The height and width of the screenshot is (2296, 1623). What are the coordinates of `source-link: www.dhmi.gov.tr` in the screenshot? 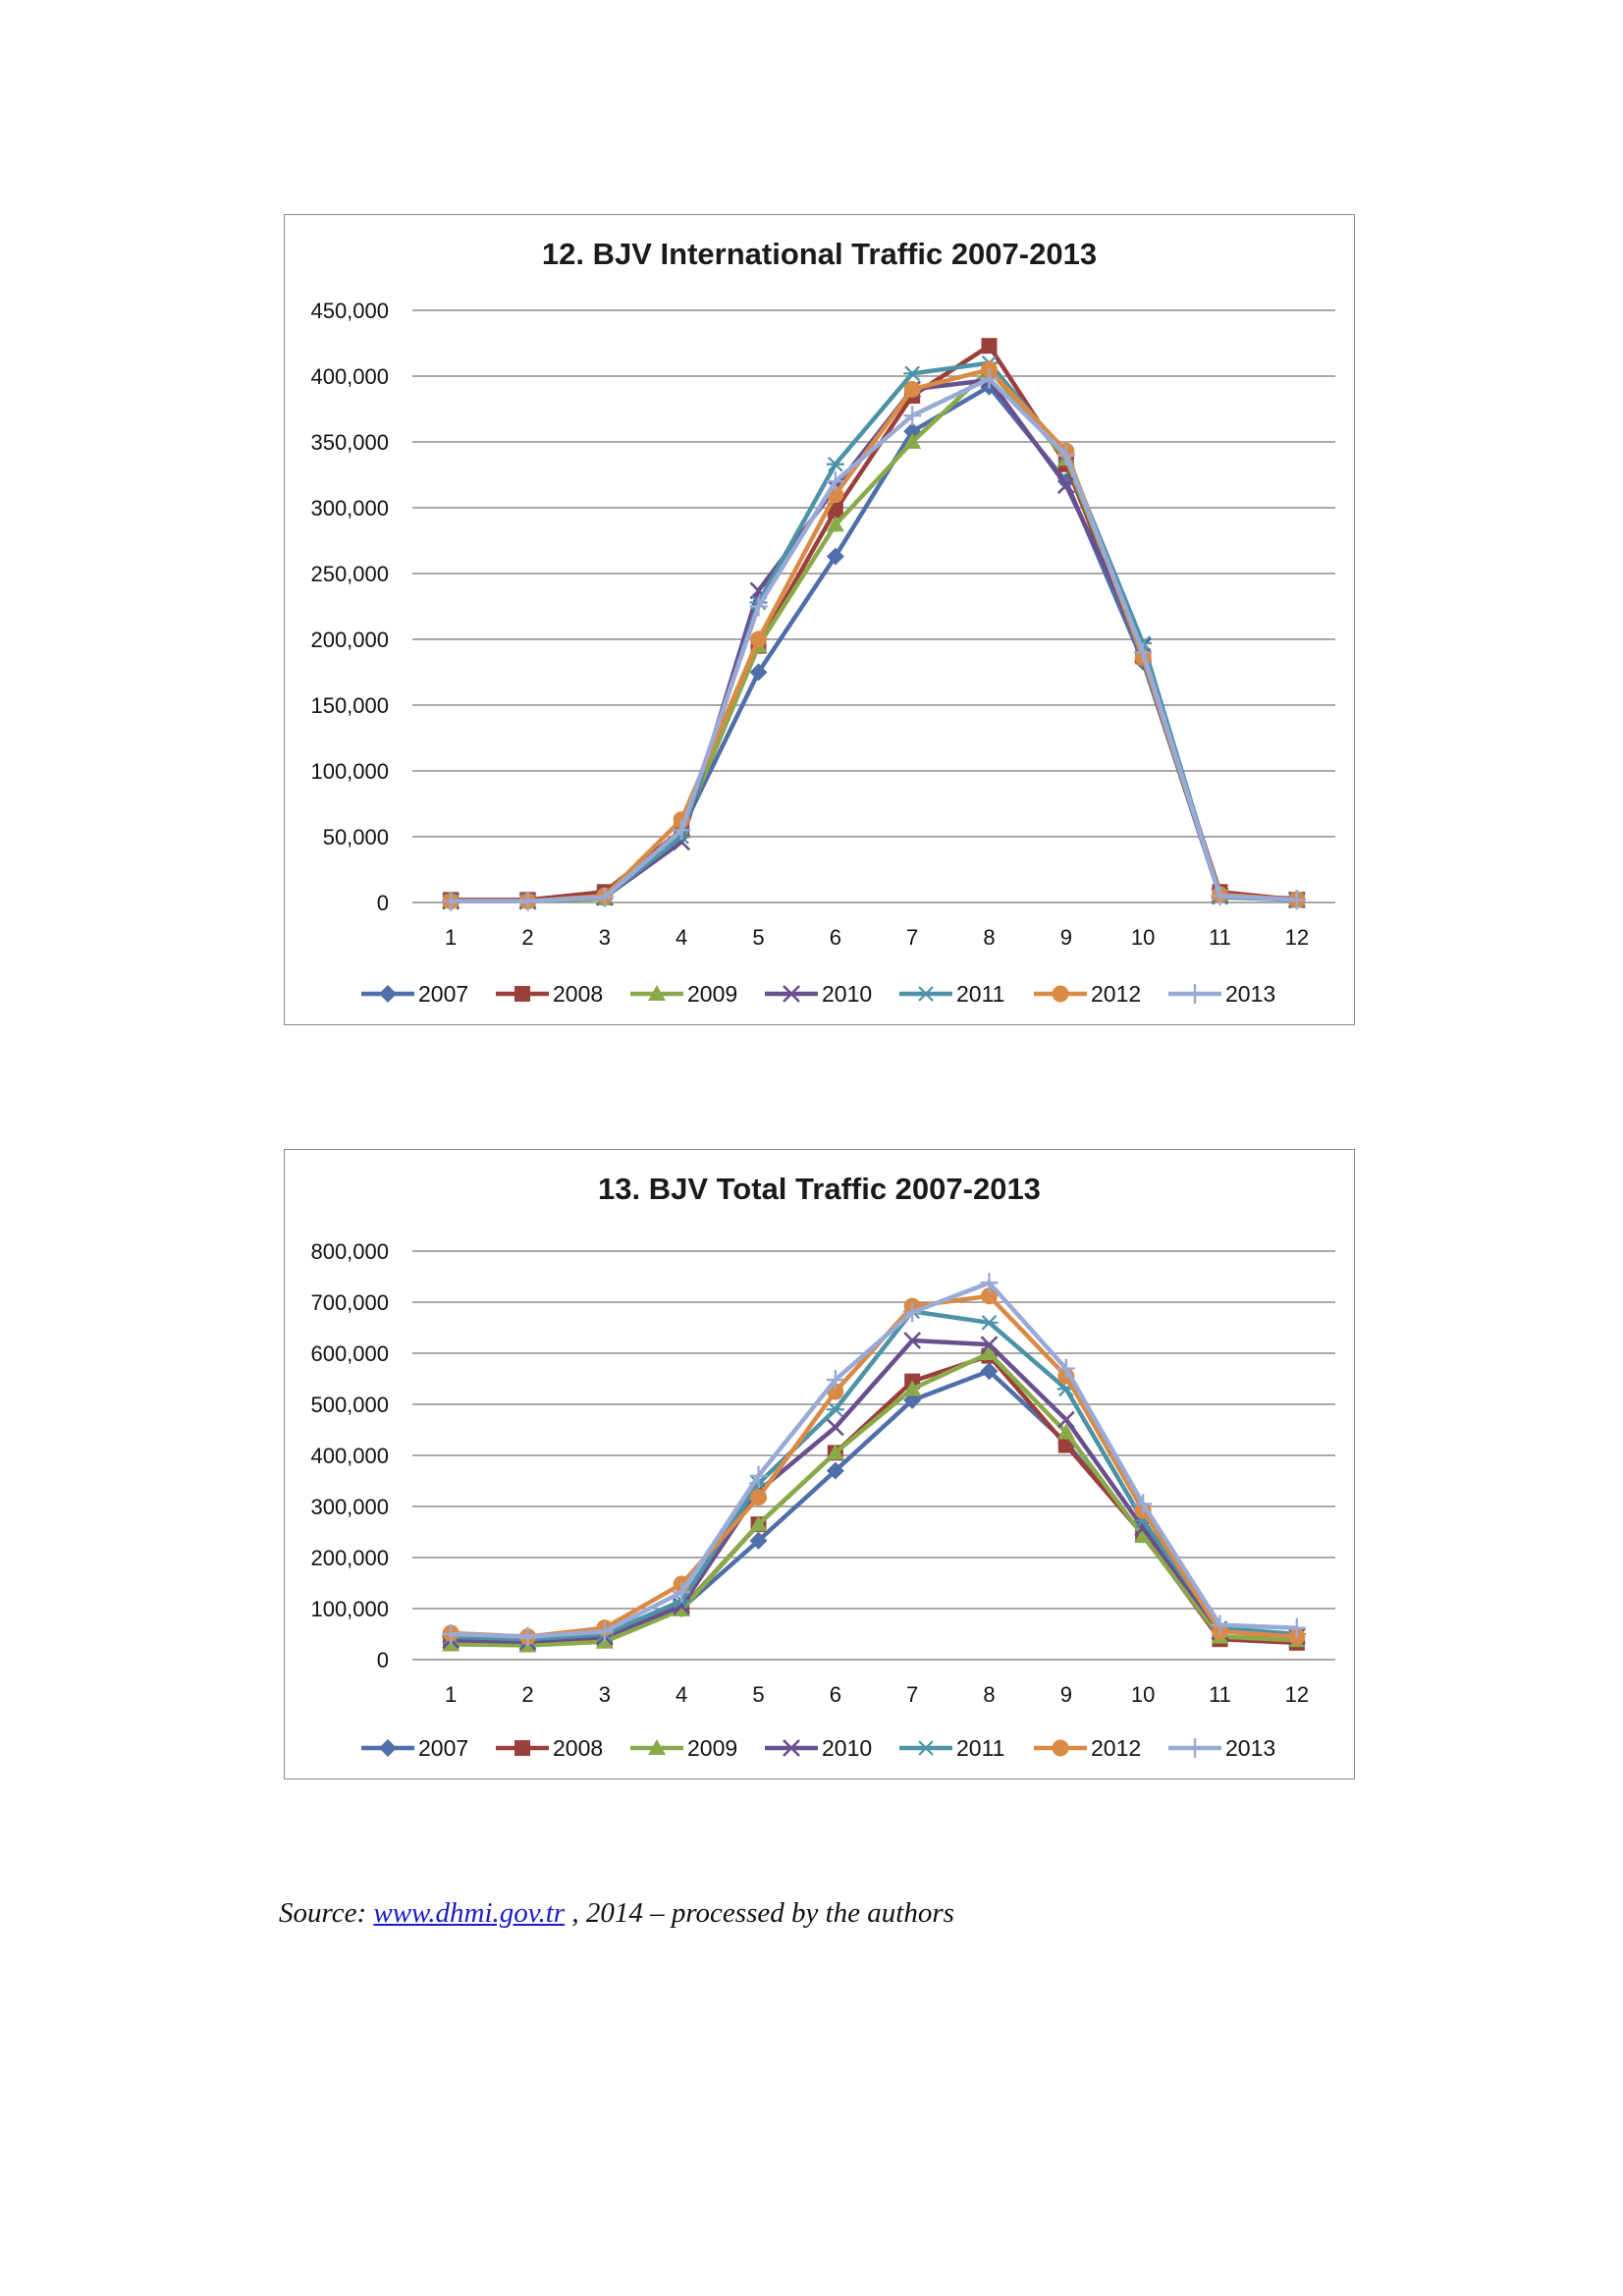 It's located at (469, 1913).